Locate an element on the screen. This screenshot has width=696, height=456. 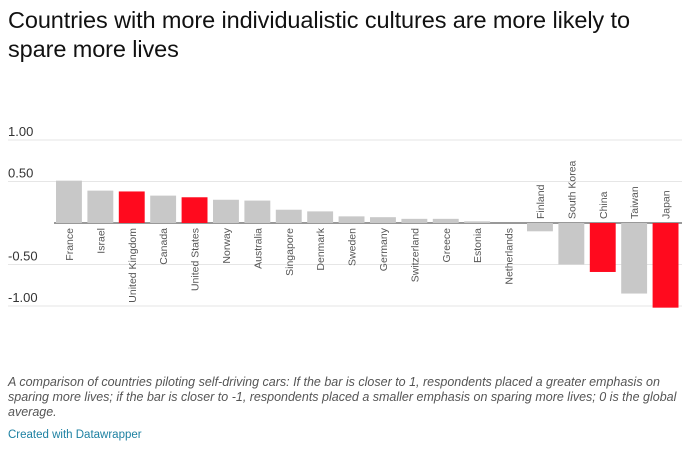
category-label: Estonia is located at coordinates (478, 245).